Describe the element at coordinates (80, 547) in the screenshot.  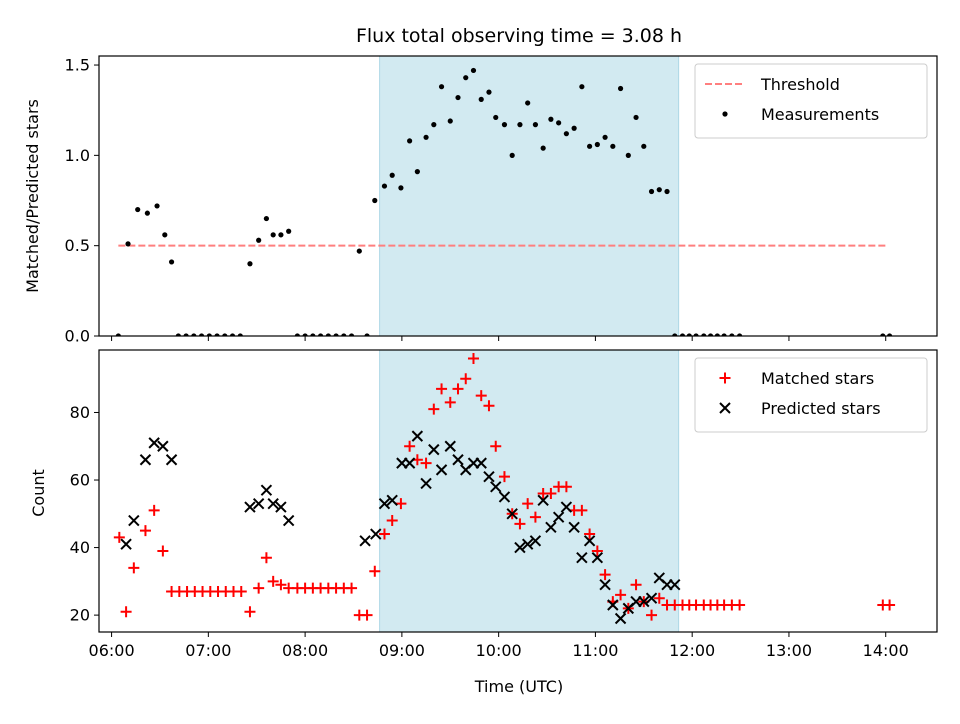
I see `y-tick-label: 40` at that location.